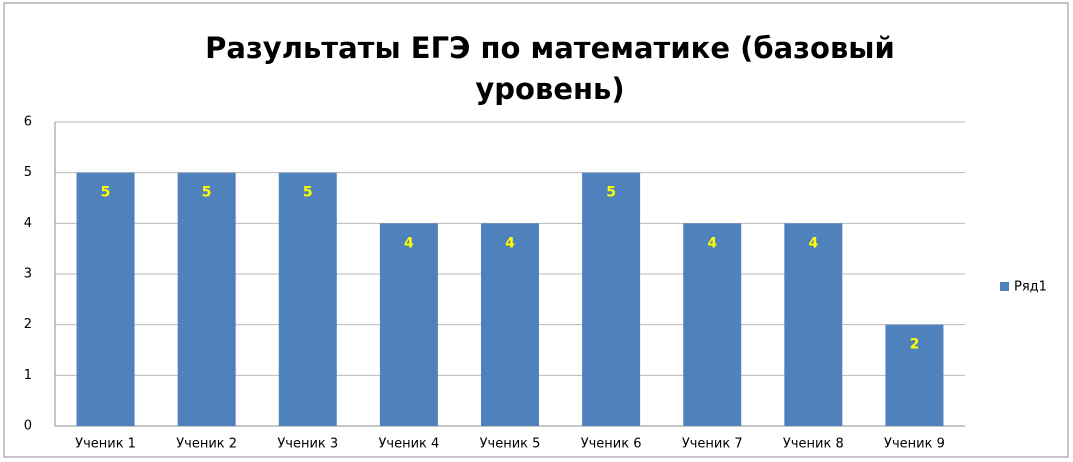 The width and height of the screenshot is (1073, 462). Describe the element at coordinates (105, 444) in the screenshot. I see `x-tick-label: Ученик 1` at that location.